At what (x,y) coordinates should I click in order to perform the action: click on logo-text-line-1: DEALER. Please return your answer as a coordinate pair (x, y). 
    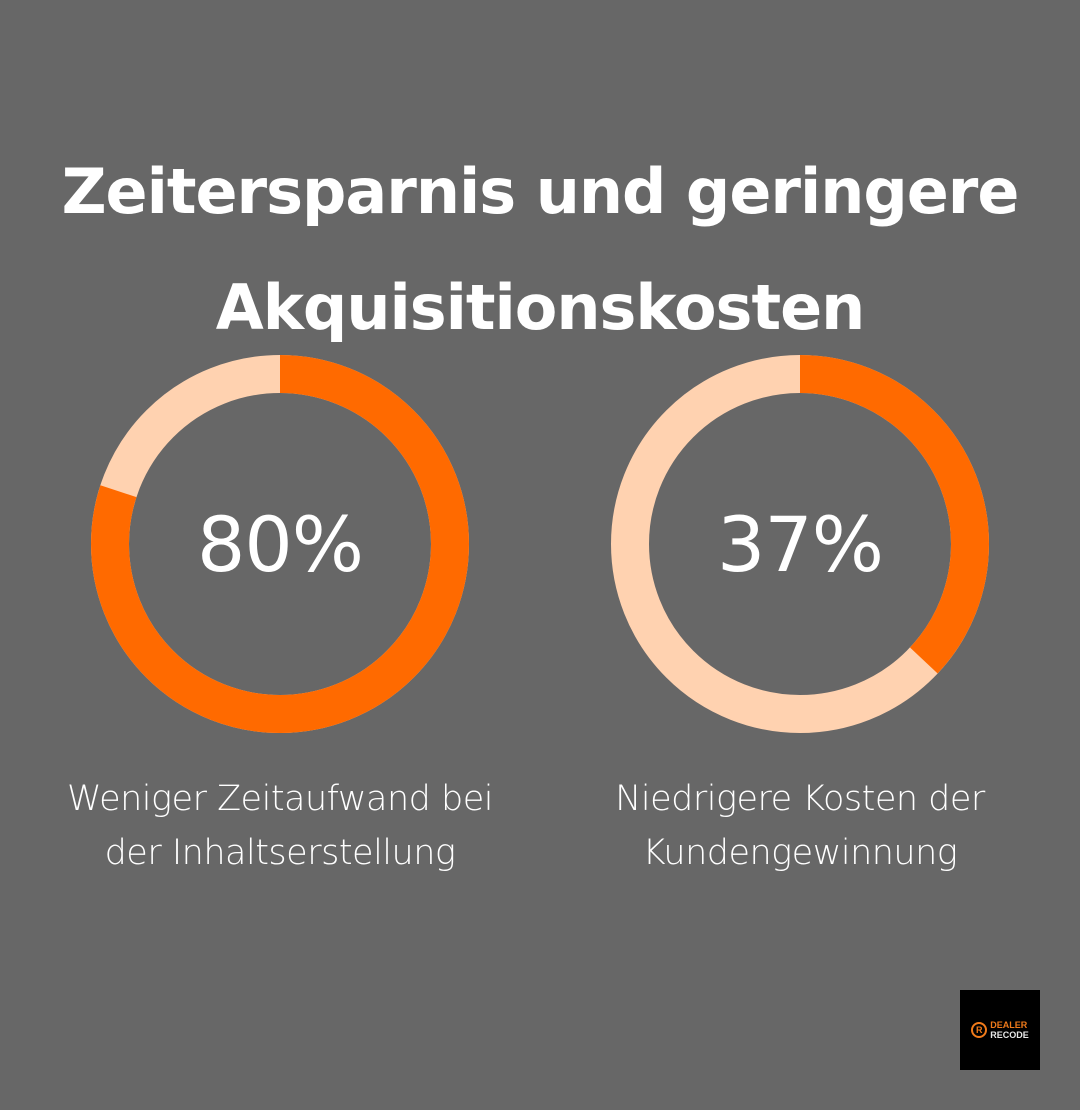
    Looking at the image, I should click on (1009, 1025).